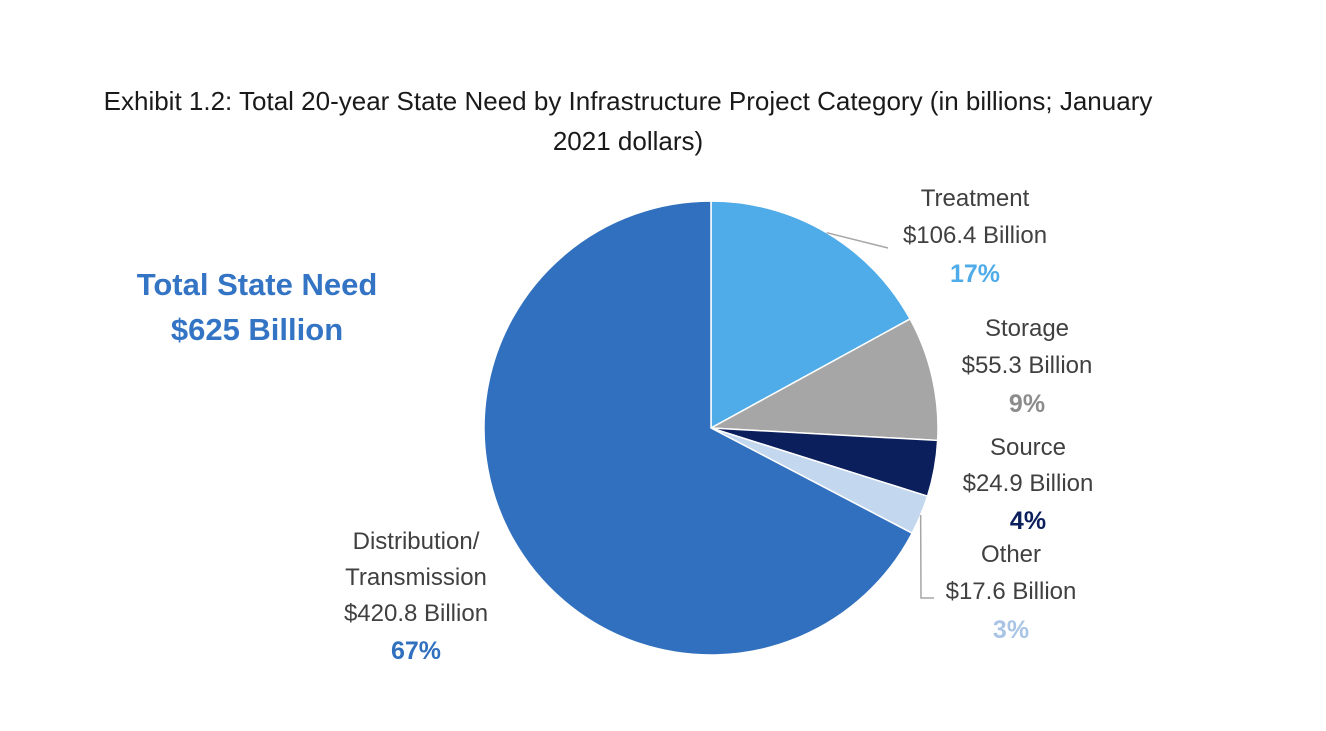 The image size is (1326, 731). Describe the element at coordinates (416, 651) in the screenshot. I see `slice-label-distribution-percent: 67%` at that location.